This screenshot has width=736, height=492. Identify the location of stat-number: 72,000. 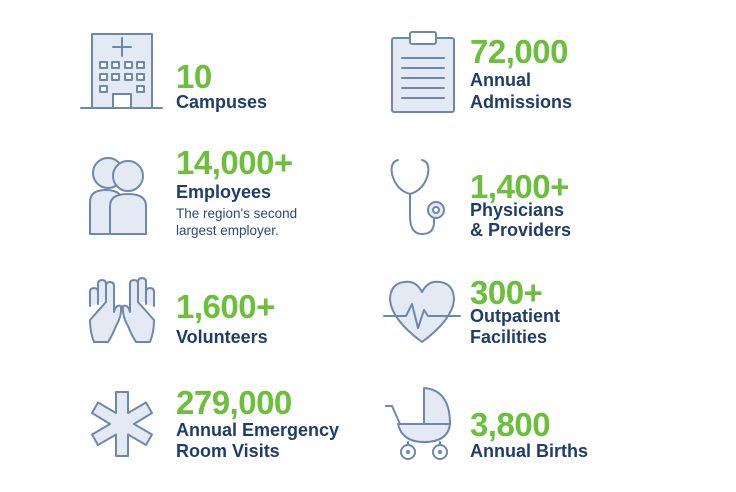
(519, 51).